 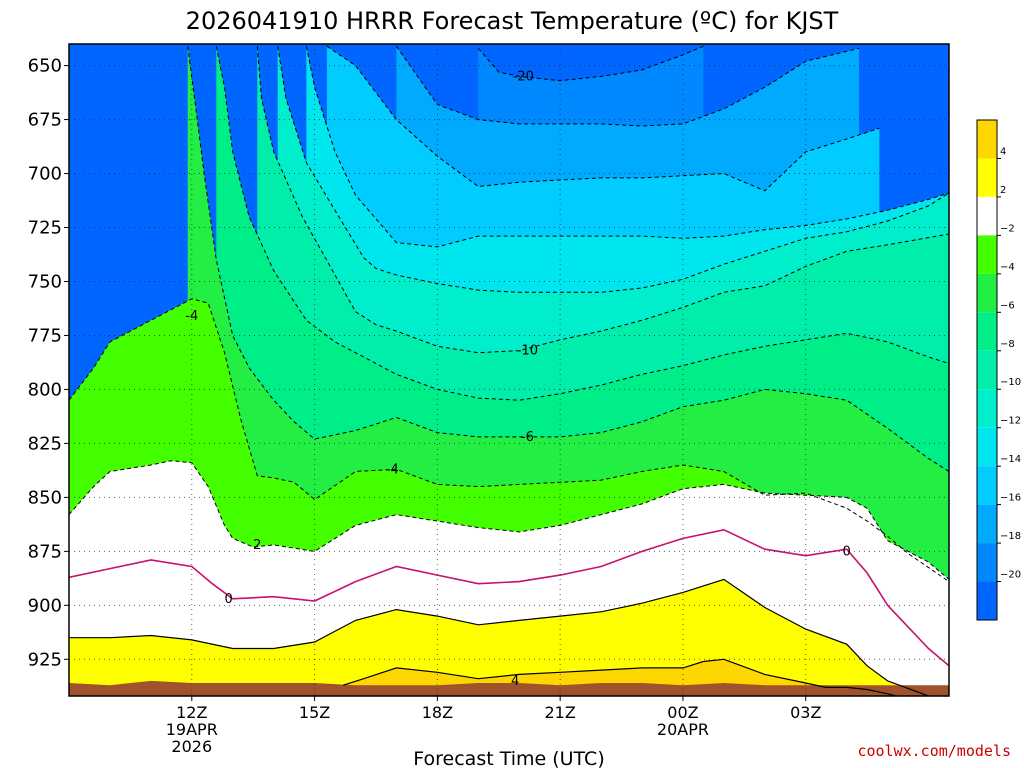 What do you see at coordinates (1010, 459) in the screenshot?
I see `colorbar-tick-label: −14` at bounding box center [1010, 459].